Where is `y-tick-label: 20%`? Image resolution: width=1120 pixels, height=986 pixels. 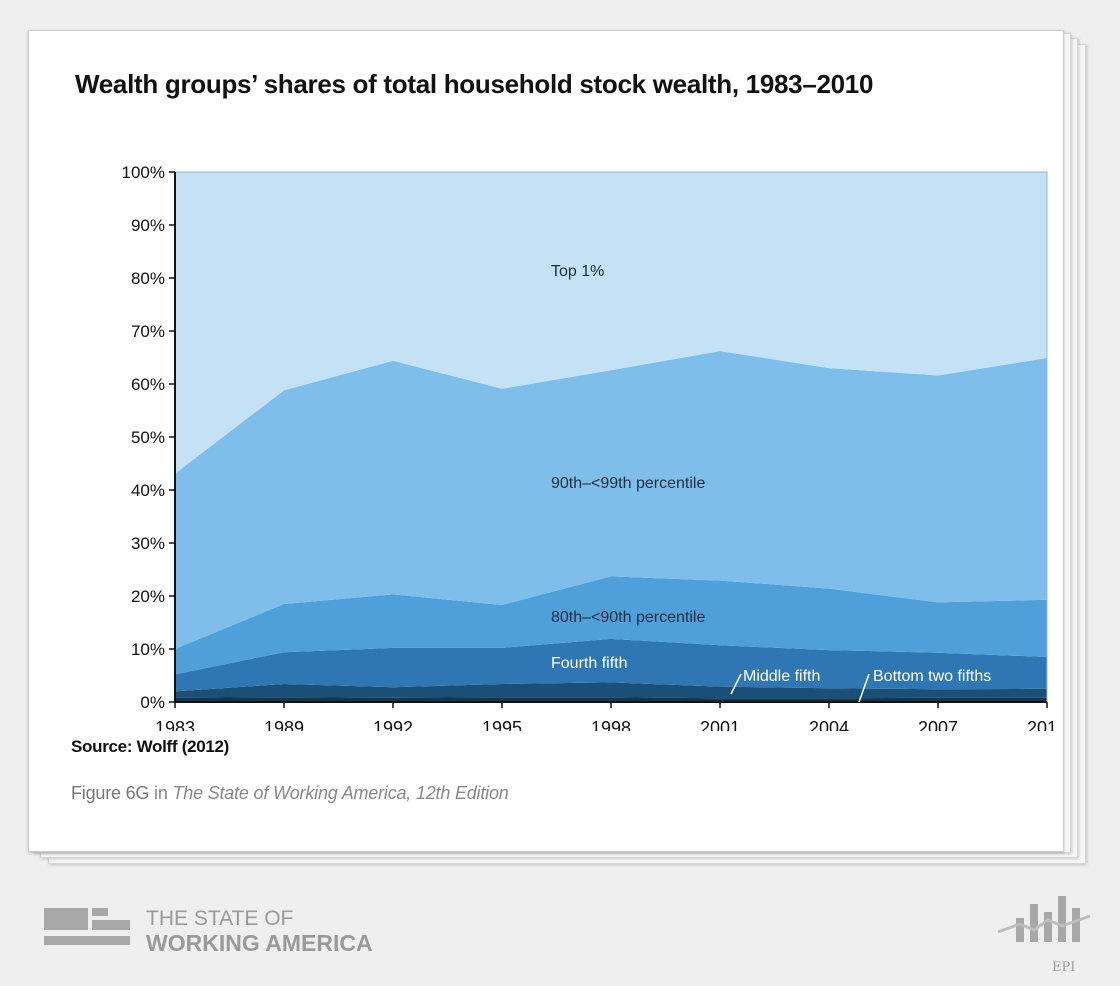
y-tick-label: 20% is located at coordinates (148, 596).